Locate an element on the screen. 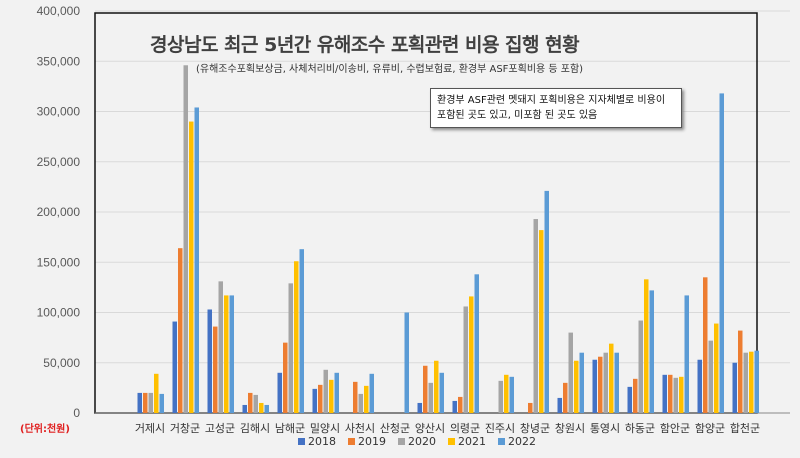 This screenshot has width=800, height=458. bar-2018-거창군 is located at coordinates (174, 367).